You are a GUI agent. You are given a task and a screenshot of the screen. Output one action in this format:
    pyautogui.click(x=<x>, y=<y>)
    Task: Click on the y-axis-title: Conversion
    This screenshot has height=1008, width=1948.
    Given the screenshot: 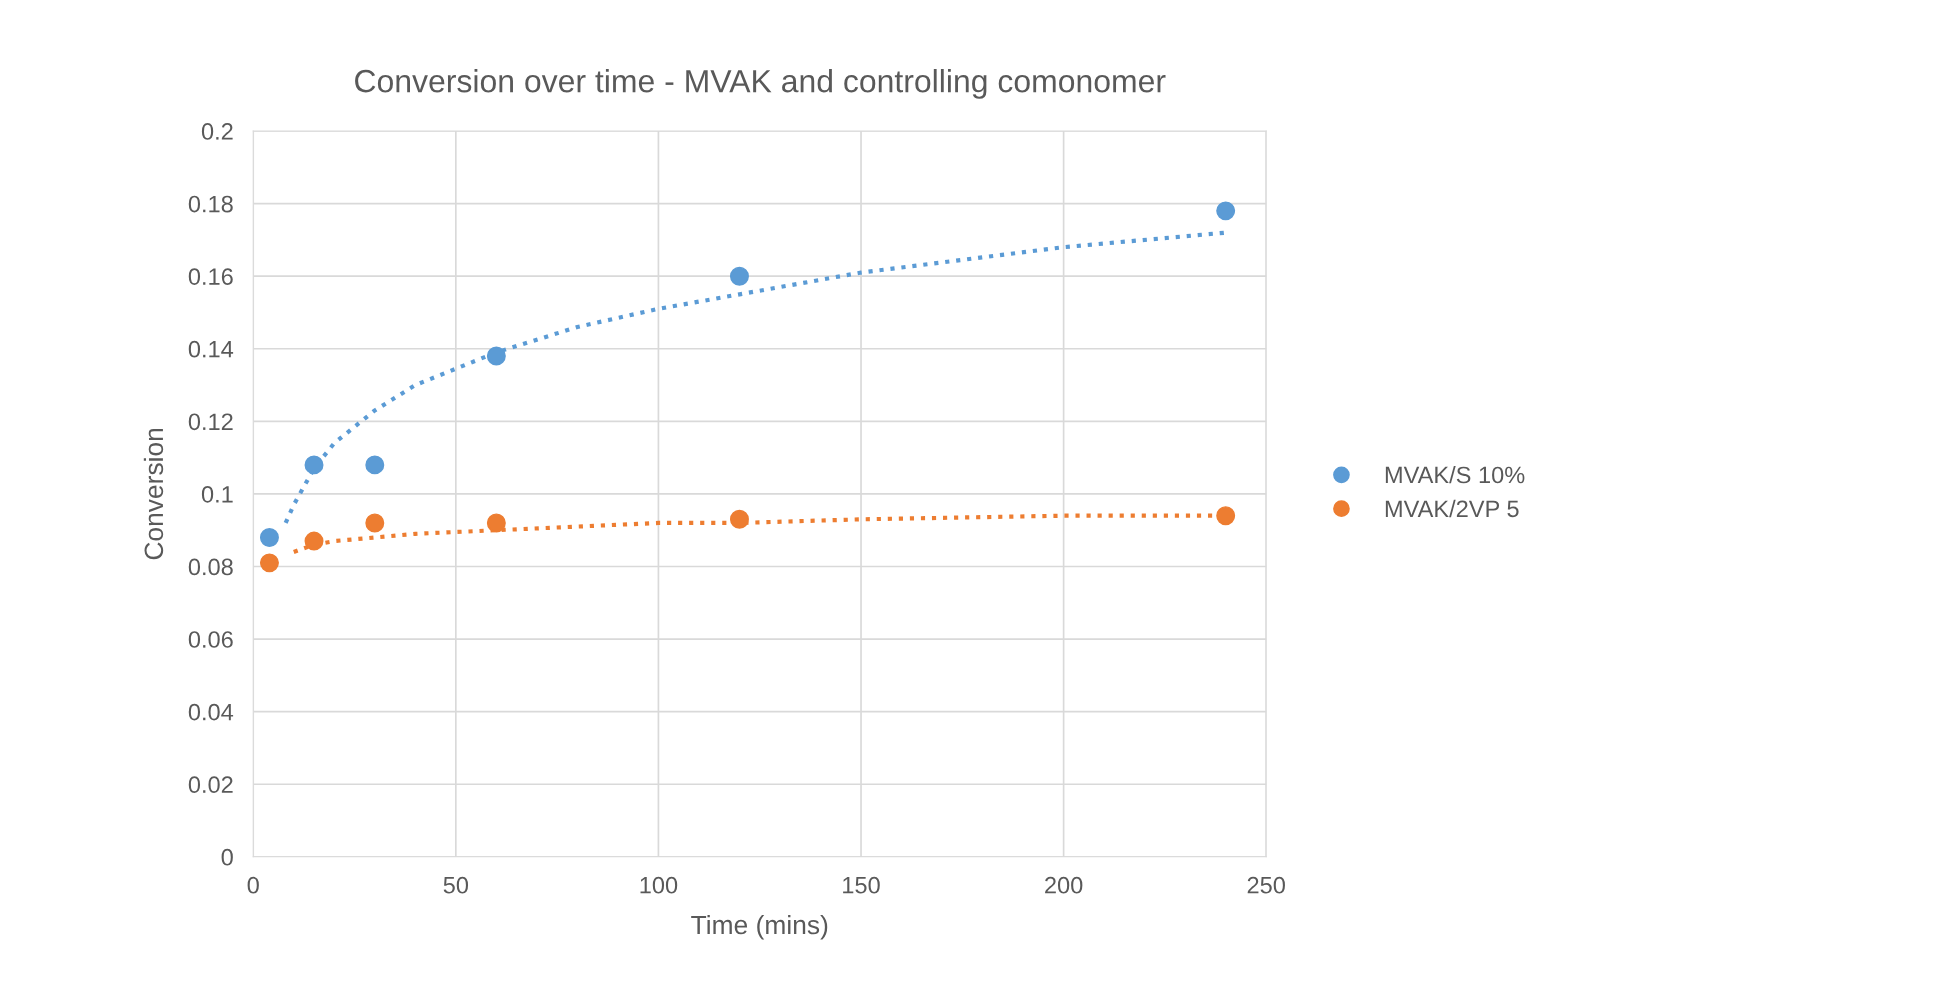 What is the action you would take?
    pyautogui.click(x=153, y=494)
    